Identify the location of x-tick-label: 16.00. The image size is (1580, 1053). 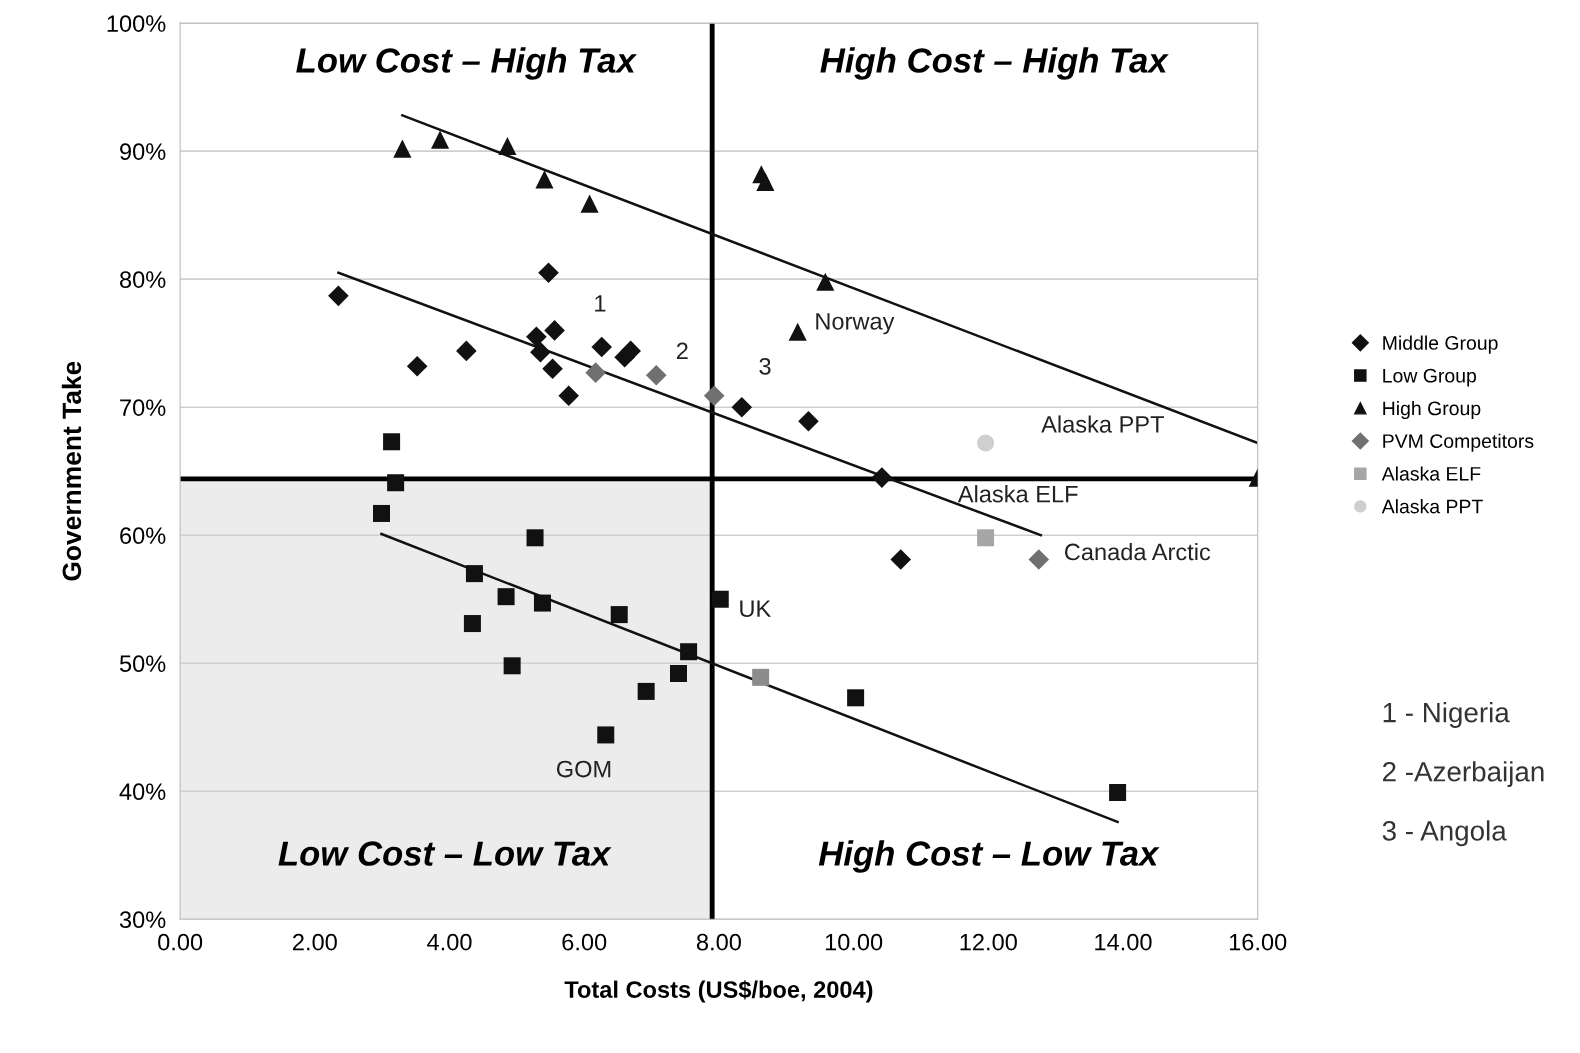
(1258, 942).